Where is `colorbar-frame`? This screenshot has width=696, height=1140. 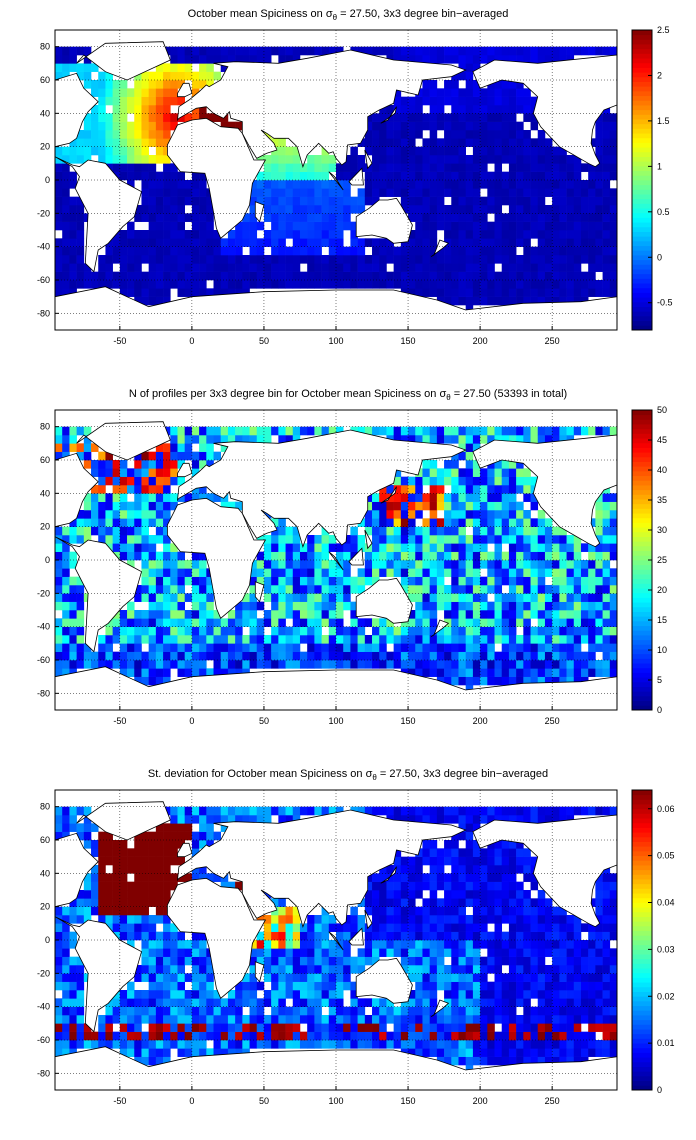 colorbar-frame is located at coordinates (642, 180).